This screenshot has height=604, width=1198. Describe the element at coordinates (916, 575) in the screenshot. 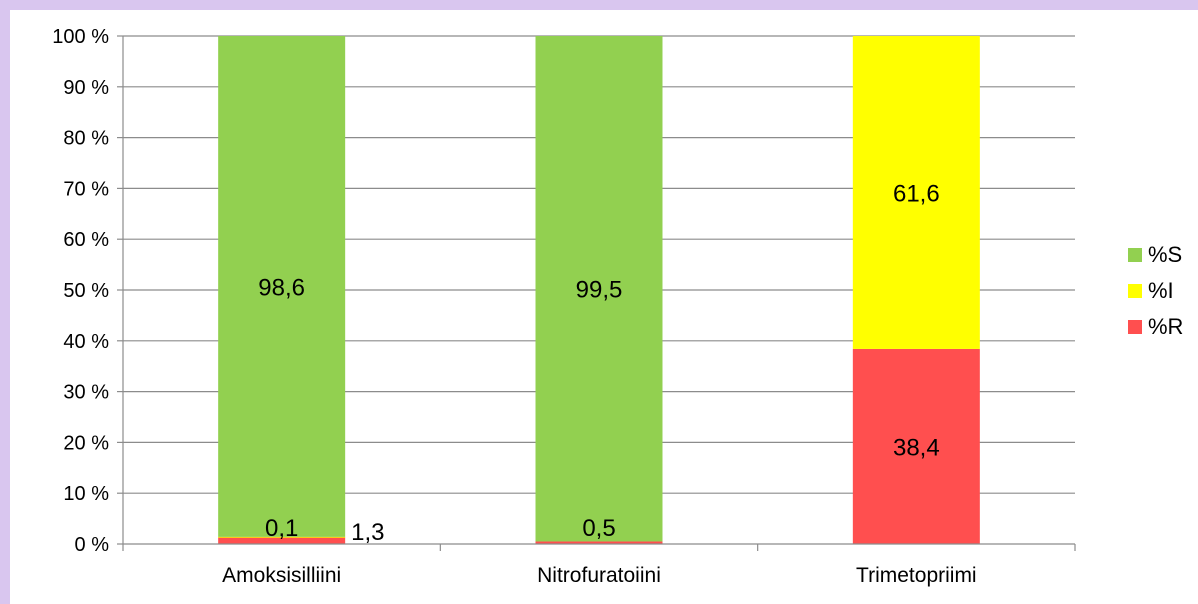

I see `x-category-label: Trimetopriimi` at that location.